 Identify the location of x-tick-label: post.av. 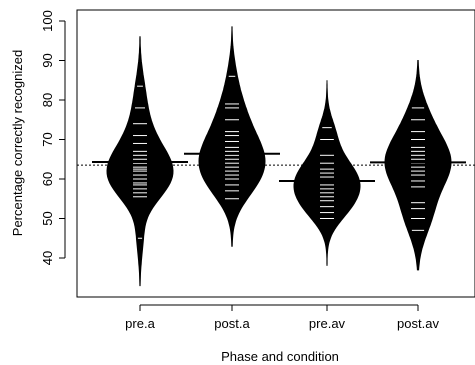
(418, 323).